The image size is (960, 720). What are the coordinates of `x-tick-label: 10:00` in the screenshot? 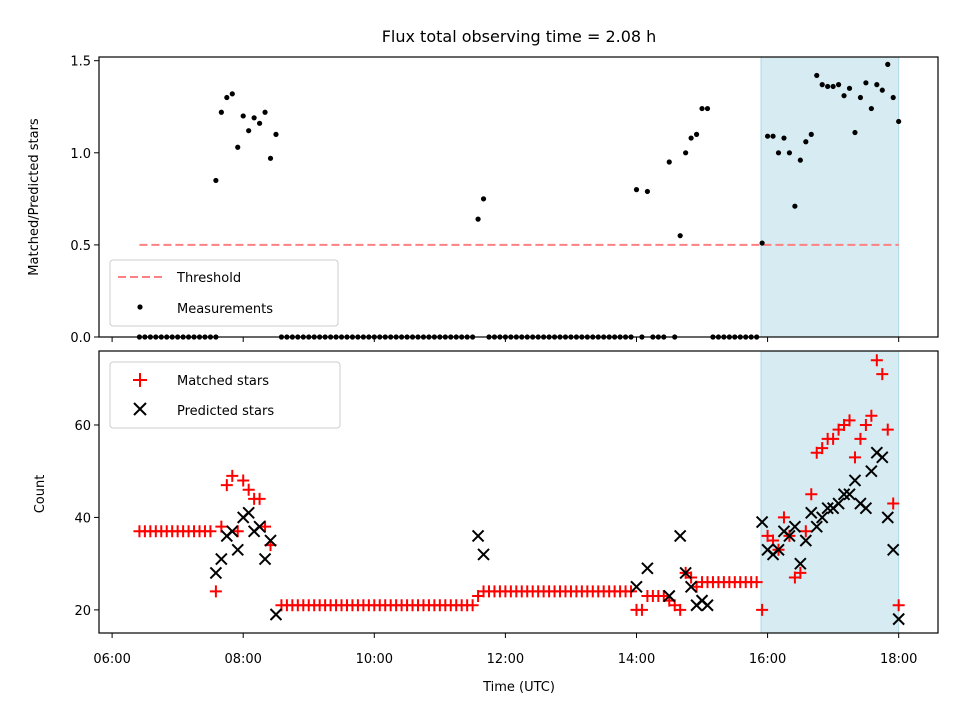 It's located at (374, 659).